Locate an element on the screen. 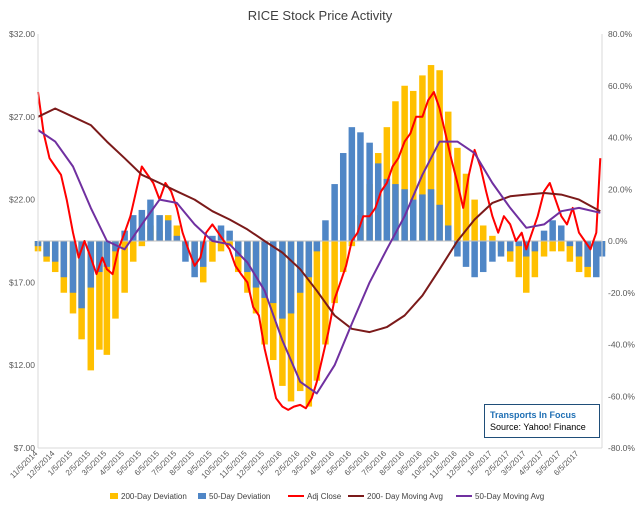  source-annotation-title: Transports In Focus is located at coordinates (533, 415).